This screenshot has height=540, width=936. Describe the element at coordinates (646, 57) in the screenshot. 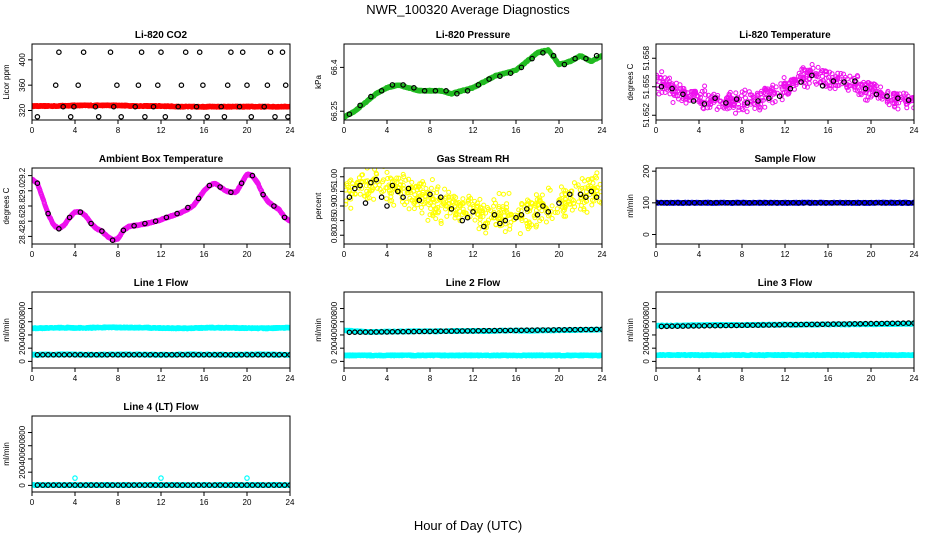

I see `y-tick-label: 51.658` at that location.